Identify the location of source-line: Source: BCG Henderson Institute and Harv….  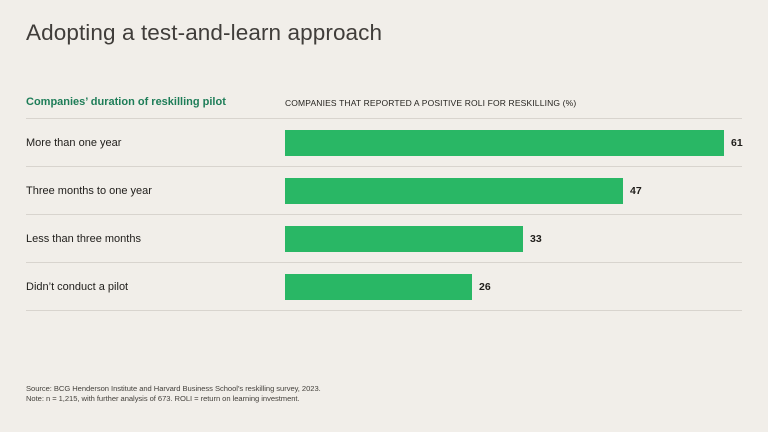
(173, 388).